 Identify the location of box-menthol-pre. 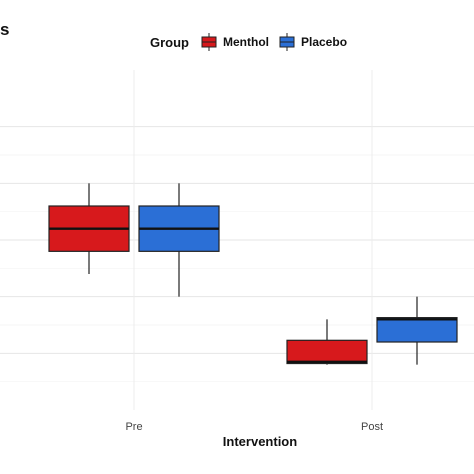
(89, 228).